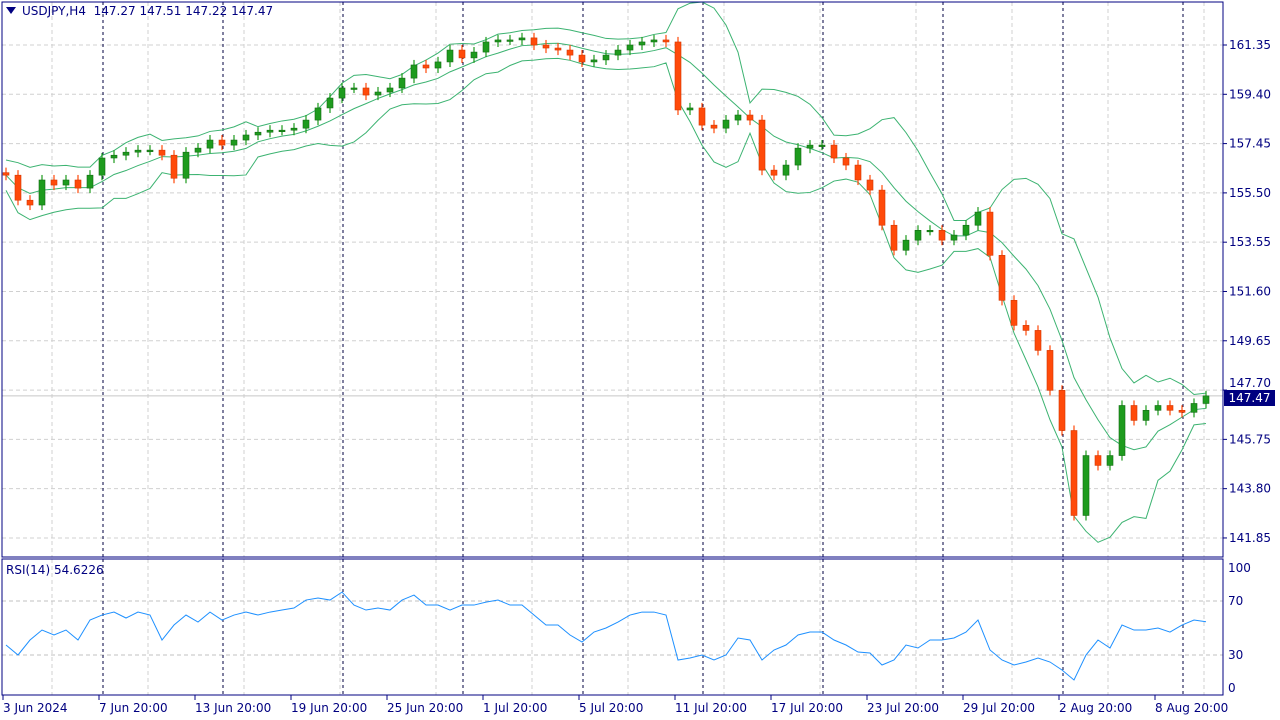  Describe the element at coordinates (1191, 708) in the screenshot. I see `time-axis-label: 8 Aug 20:00` at that location.